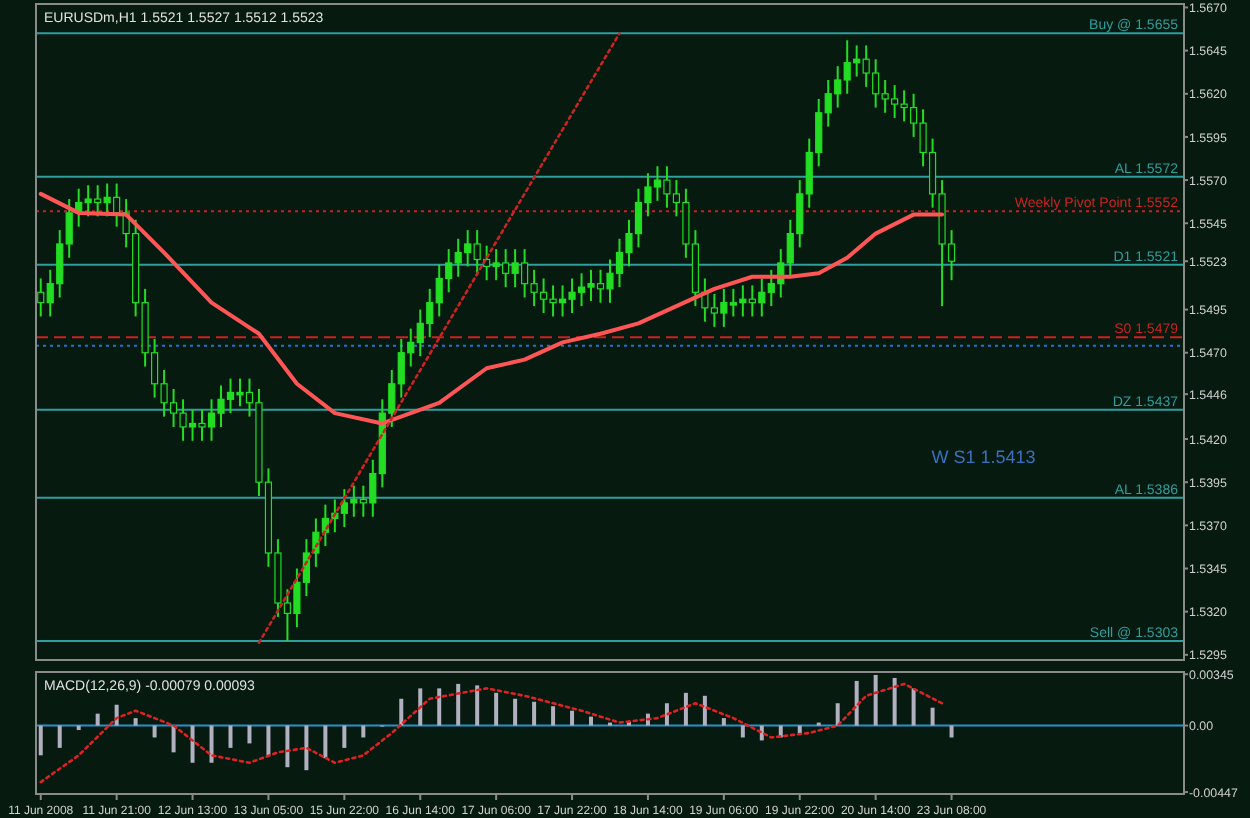  What do you see at coordinates (983, 457) in the screenshot?
I see `annotation: W S1 1.5413` at bounding box center [983, 457].